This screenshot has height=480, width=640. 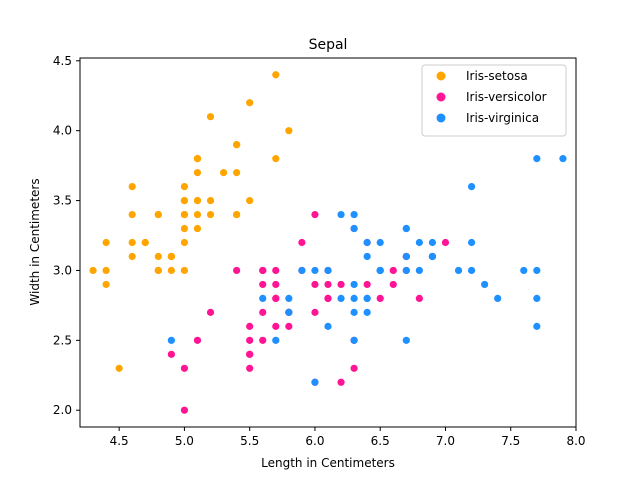 I want to click on y-tick-label-1: 2.5, so click(x=62, y=340).